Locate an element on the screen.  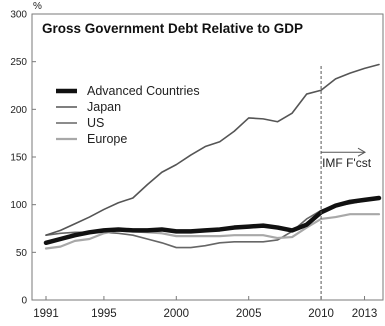
y-axis-unit-label: % is located at coordinates (37, 6).